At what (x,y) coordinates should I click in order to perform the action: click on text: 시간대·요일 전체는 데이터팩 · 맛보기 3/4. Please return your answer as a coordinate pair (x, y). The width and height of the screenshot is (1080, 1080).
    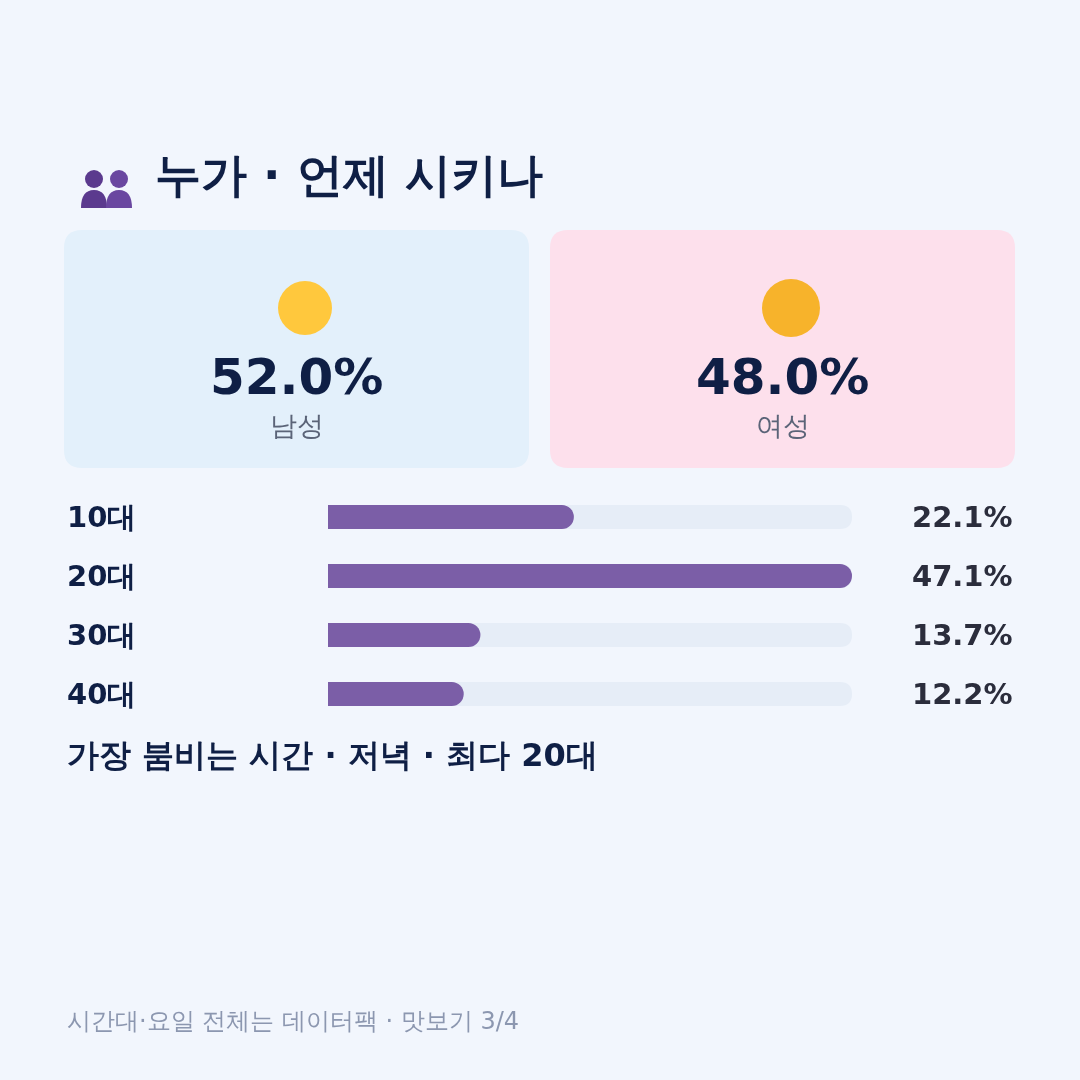
    Looking at the image, I should click on (293, 1021).